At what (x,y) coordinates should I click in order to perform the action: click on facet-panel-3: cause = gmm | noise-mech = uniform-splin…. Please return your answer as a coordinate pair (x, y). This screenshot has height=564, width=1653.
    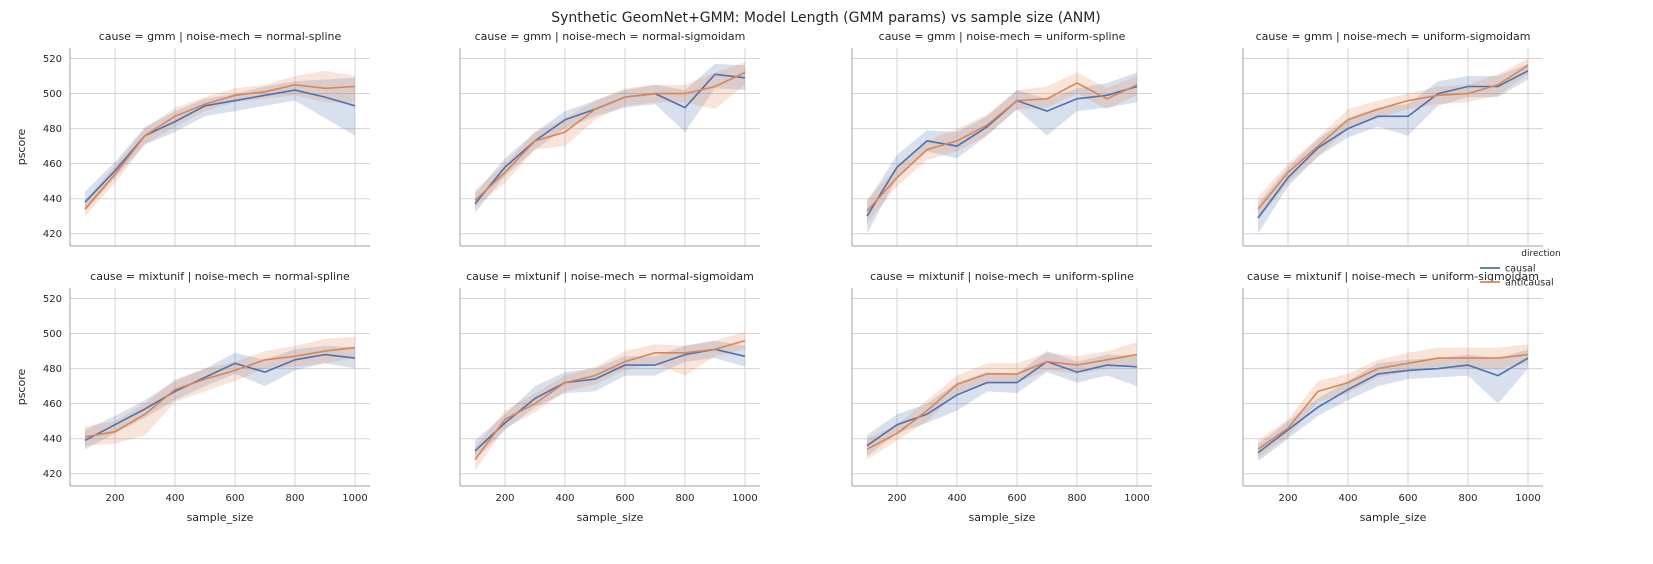
    Looking at the image, I should click on (1001, 138).